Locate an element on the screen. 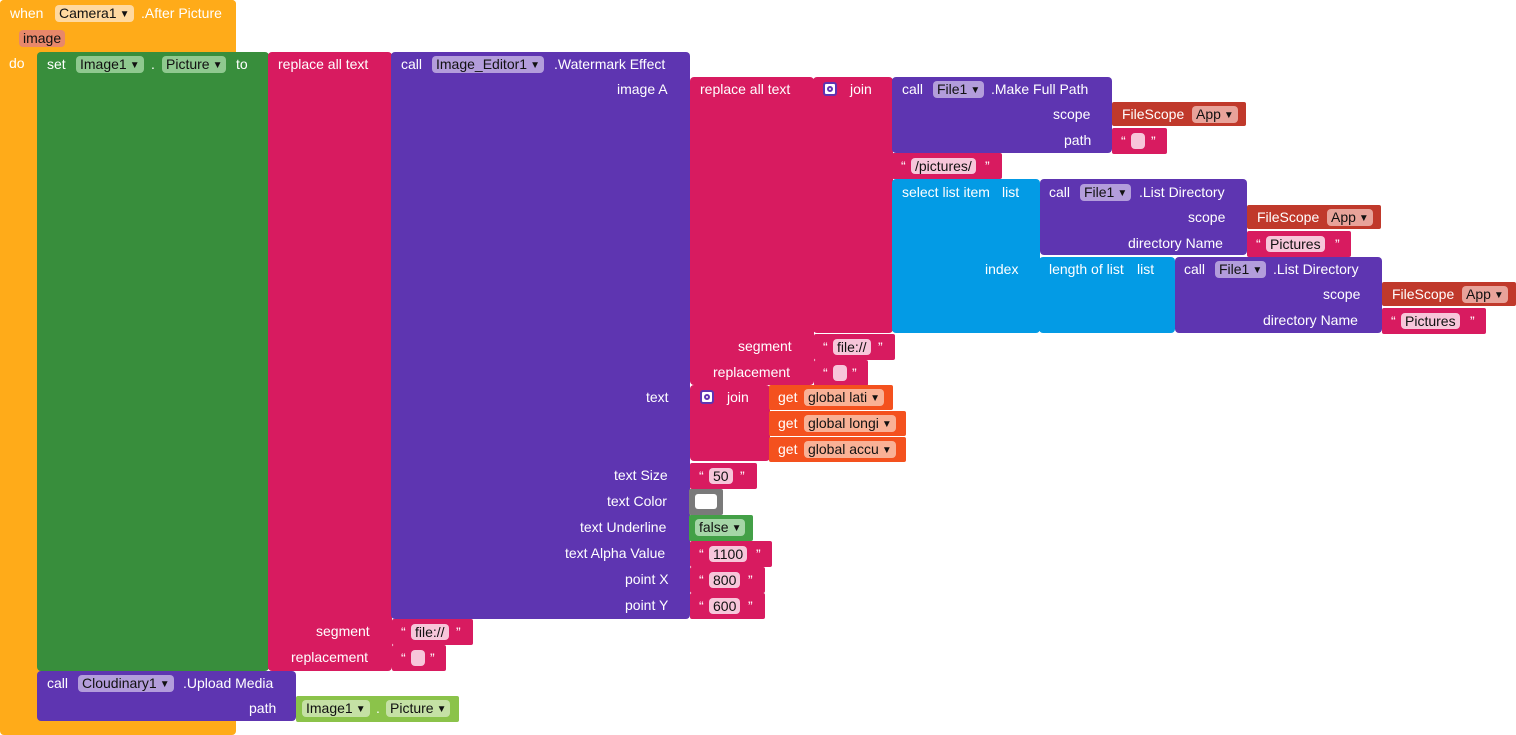 The image size is (1516, 735). text-size-string-block: “ 50 ” is located at coordinates (723, 476).